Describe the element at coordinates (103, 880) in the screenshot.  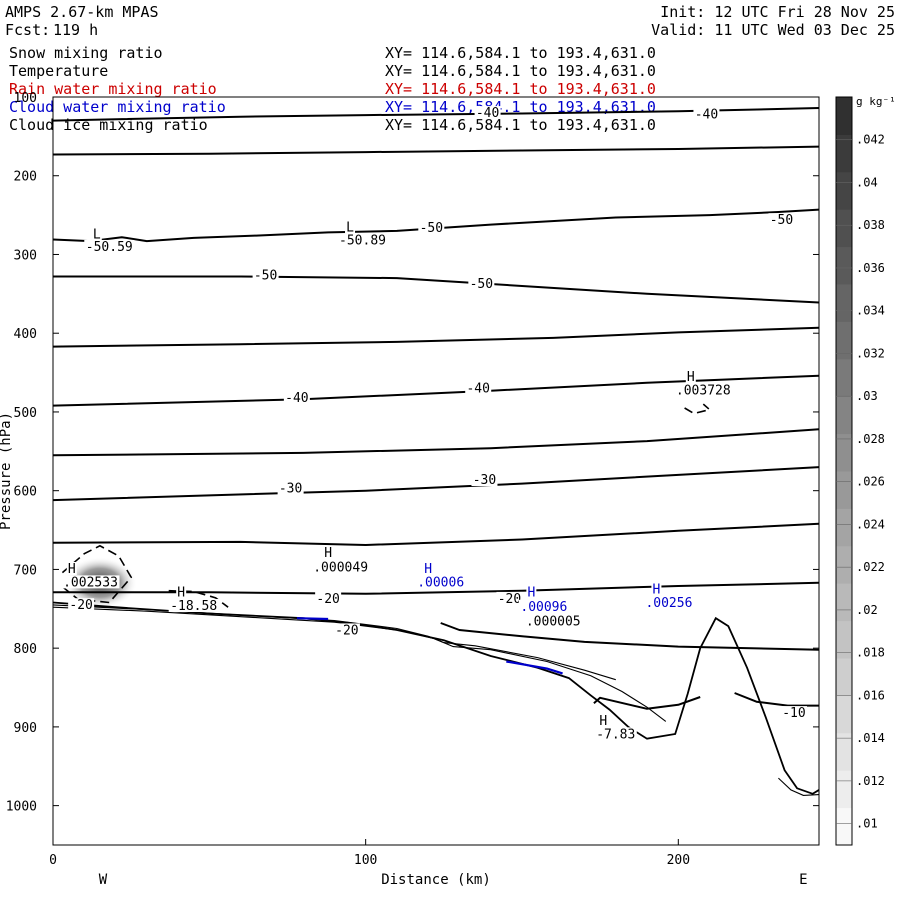
I see `west-label: W` at that location.